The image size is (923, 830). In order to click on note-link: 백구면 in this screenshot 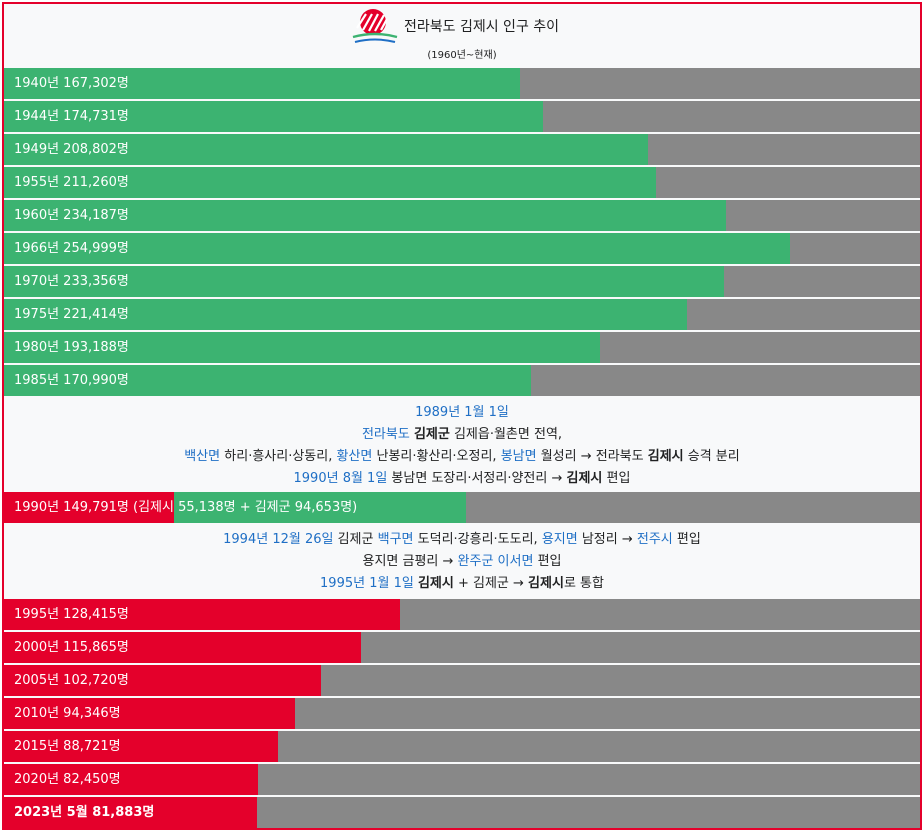, I will do `click(395, 539)`.